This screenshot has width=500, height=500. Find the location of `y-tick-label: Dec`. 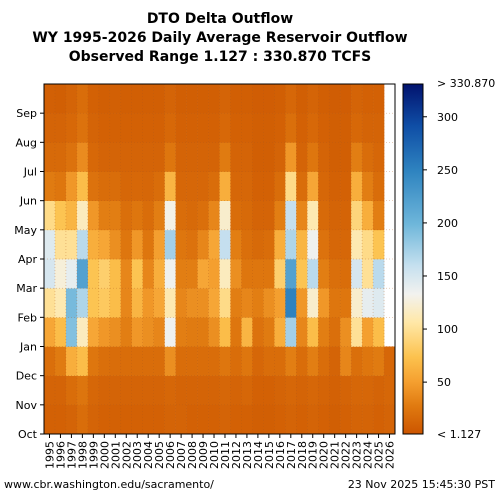

y-tick-label: Dec is located at coordinates (26, 376).